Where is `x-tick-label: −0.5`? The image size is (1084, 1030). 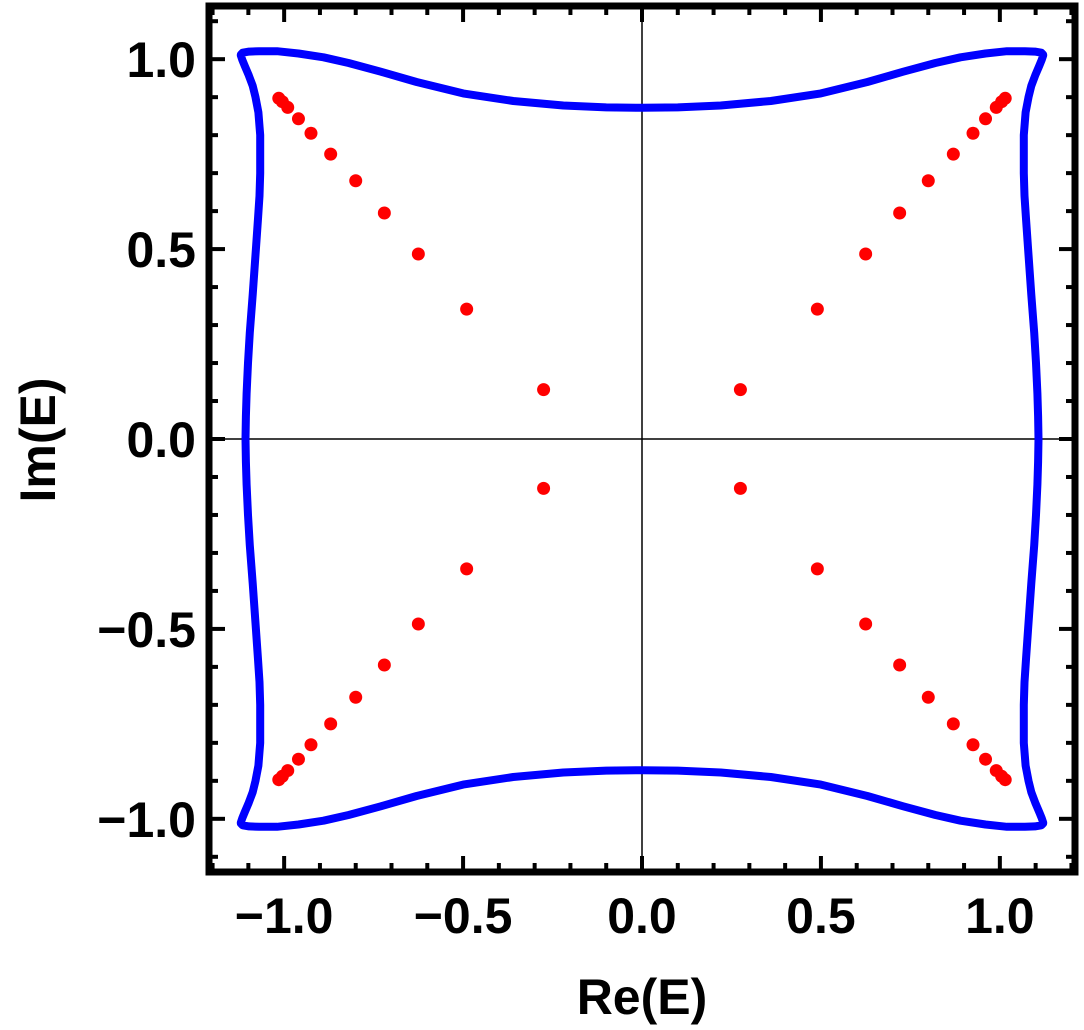 x-tick-label: −0.5 is located at coordinates (463, 916).